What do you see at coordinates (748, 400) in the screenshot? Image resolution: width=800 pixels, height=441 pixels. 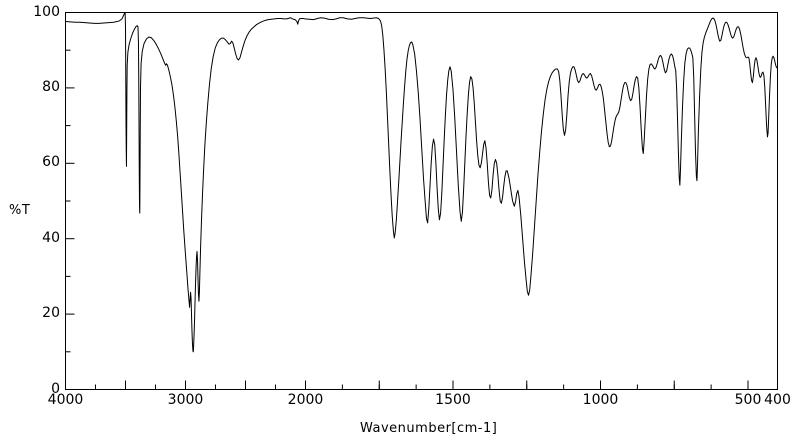 I see `x-tick-label: 500` at bounding box center [748, 400].